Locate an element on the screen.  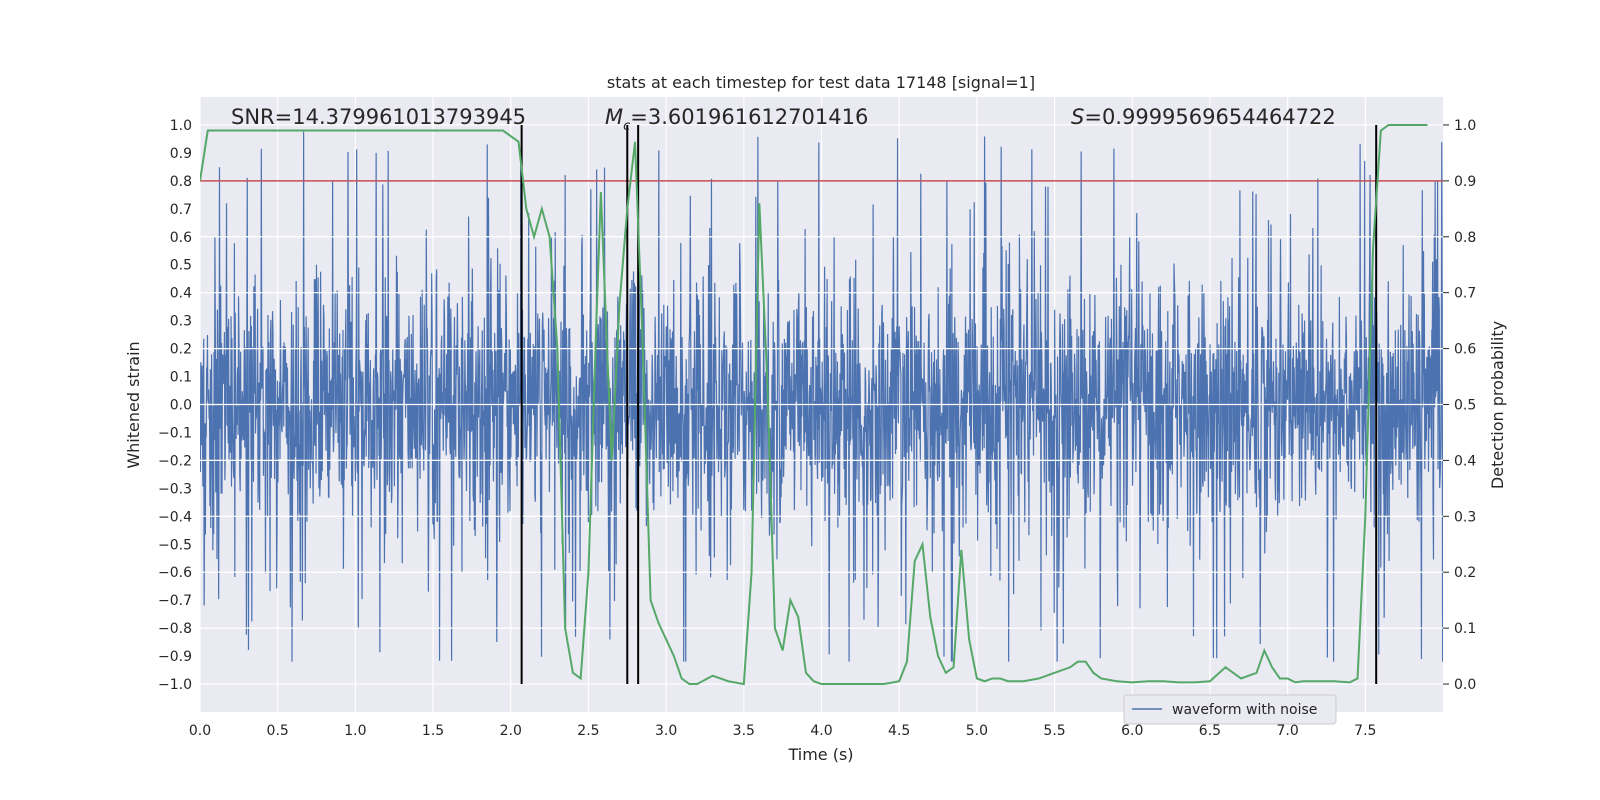
left-y-tick-label: −0.7 is located at coordinates (175, 601).